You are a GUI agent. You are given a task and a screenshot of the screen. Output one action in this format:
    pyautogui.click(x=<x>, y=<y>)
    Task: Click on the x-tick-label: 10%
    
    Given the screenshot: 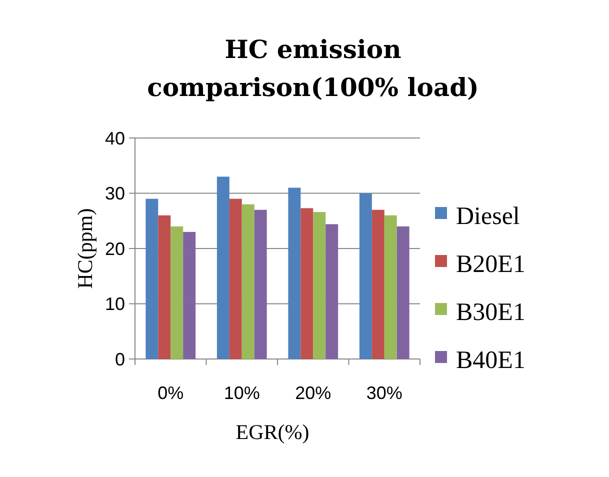 What is the action you would take?
    pyautogui.click(x=242, y=393)
    